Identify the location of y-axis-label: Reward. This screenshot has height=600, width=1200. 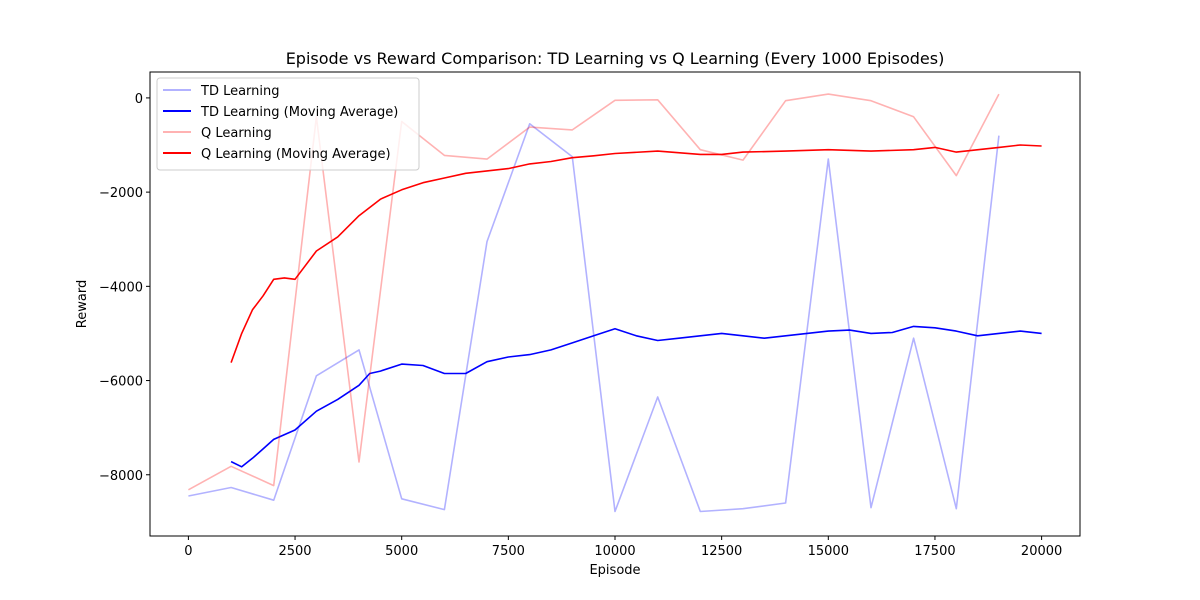
(82, 304).